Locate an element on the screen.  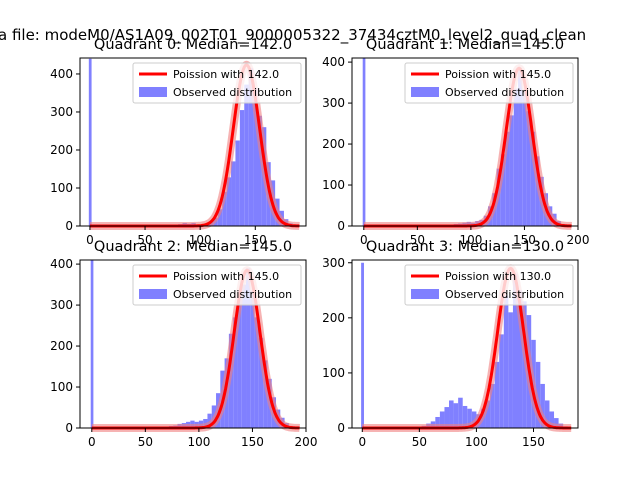
legend-label-poisson: Poission with 142.0 is located at coordinates (226, 74).